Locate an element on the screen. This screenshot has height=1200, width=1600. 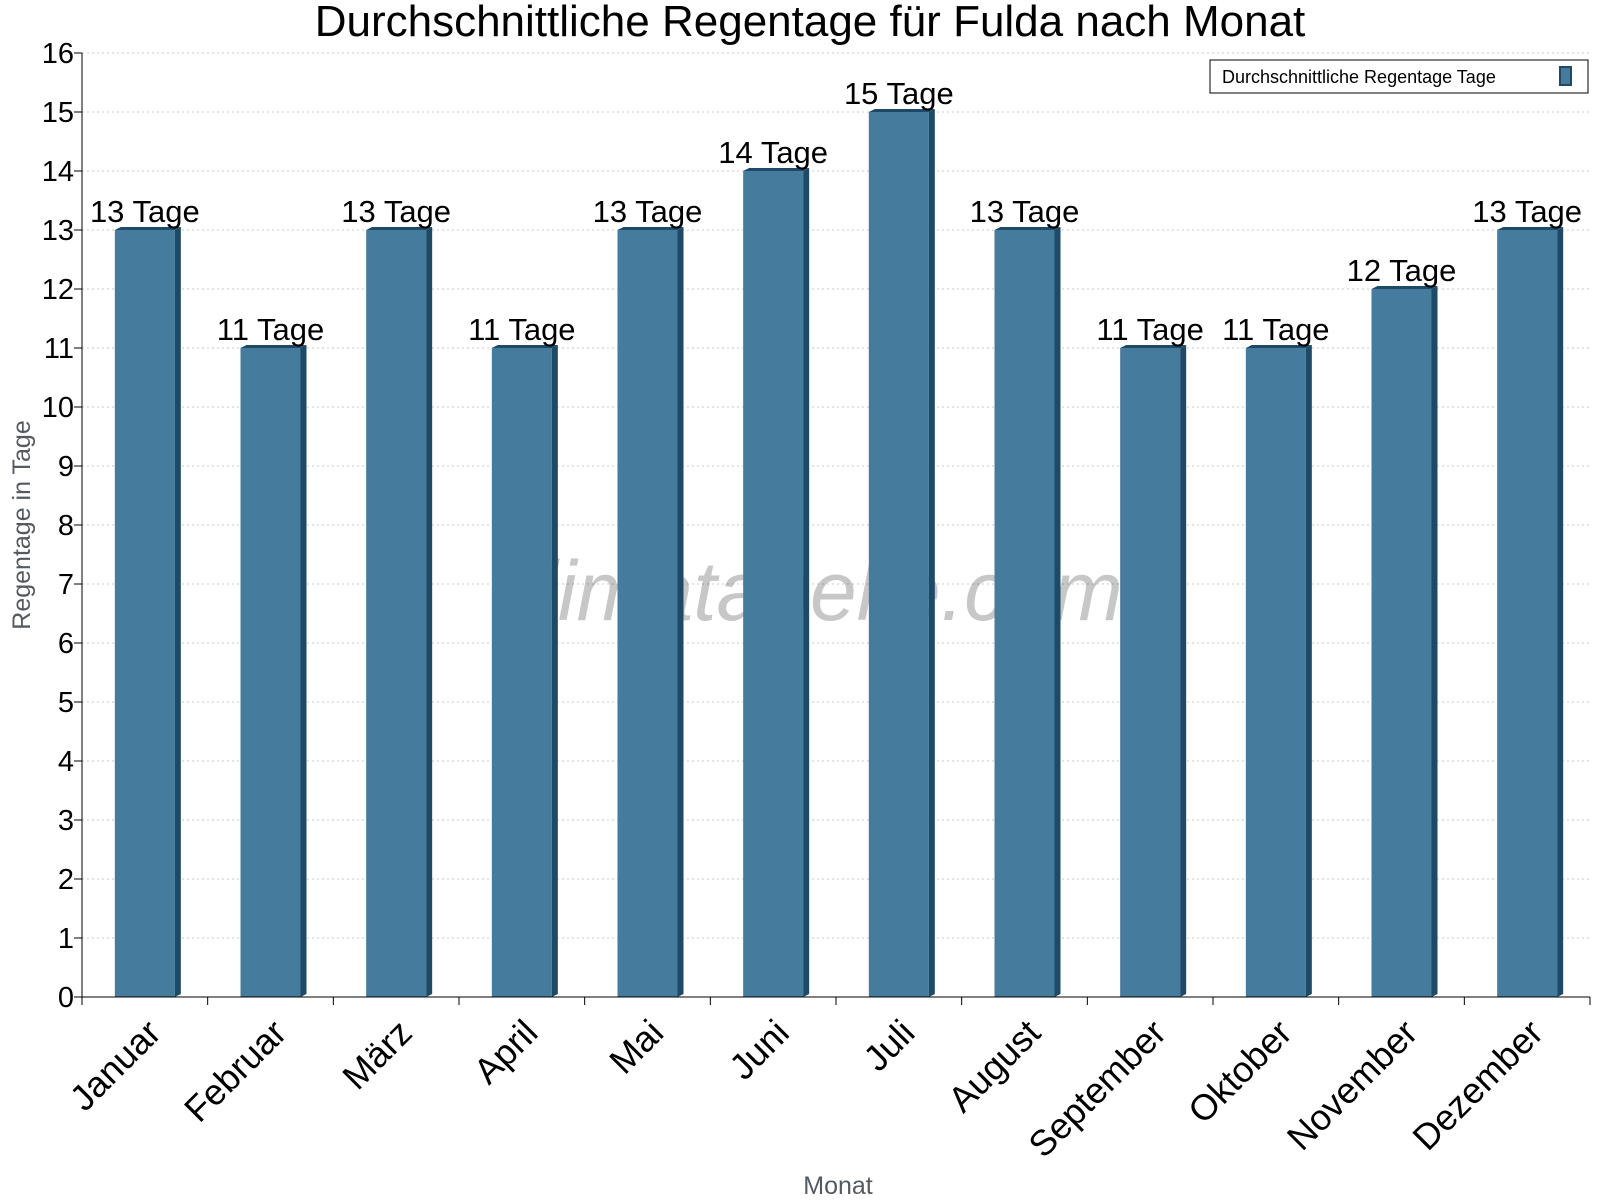
bar-mai is located at coordinates (650, 612).